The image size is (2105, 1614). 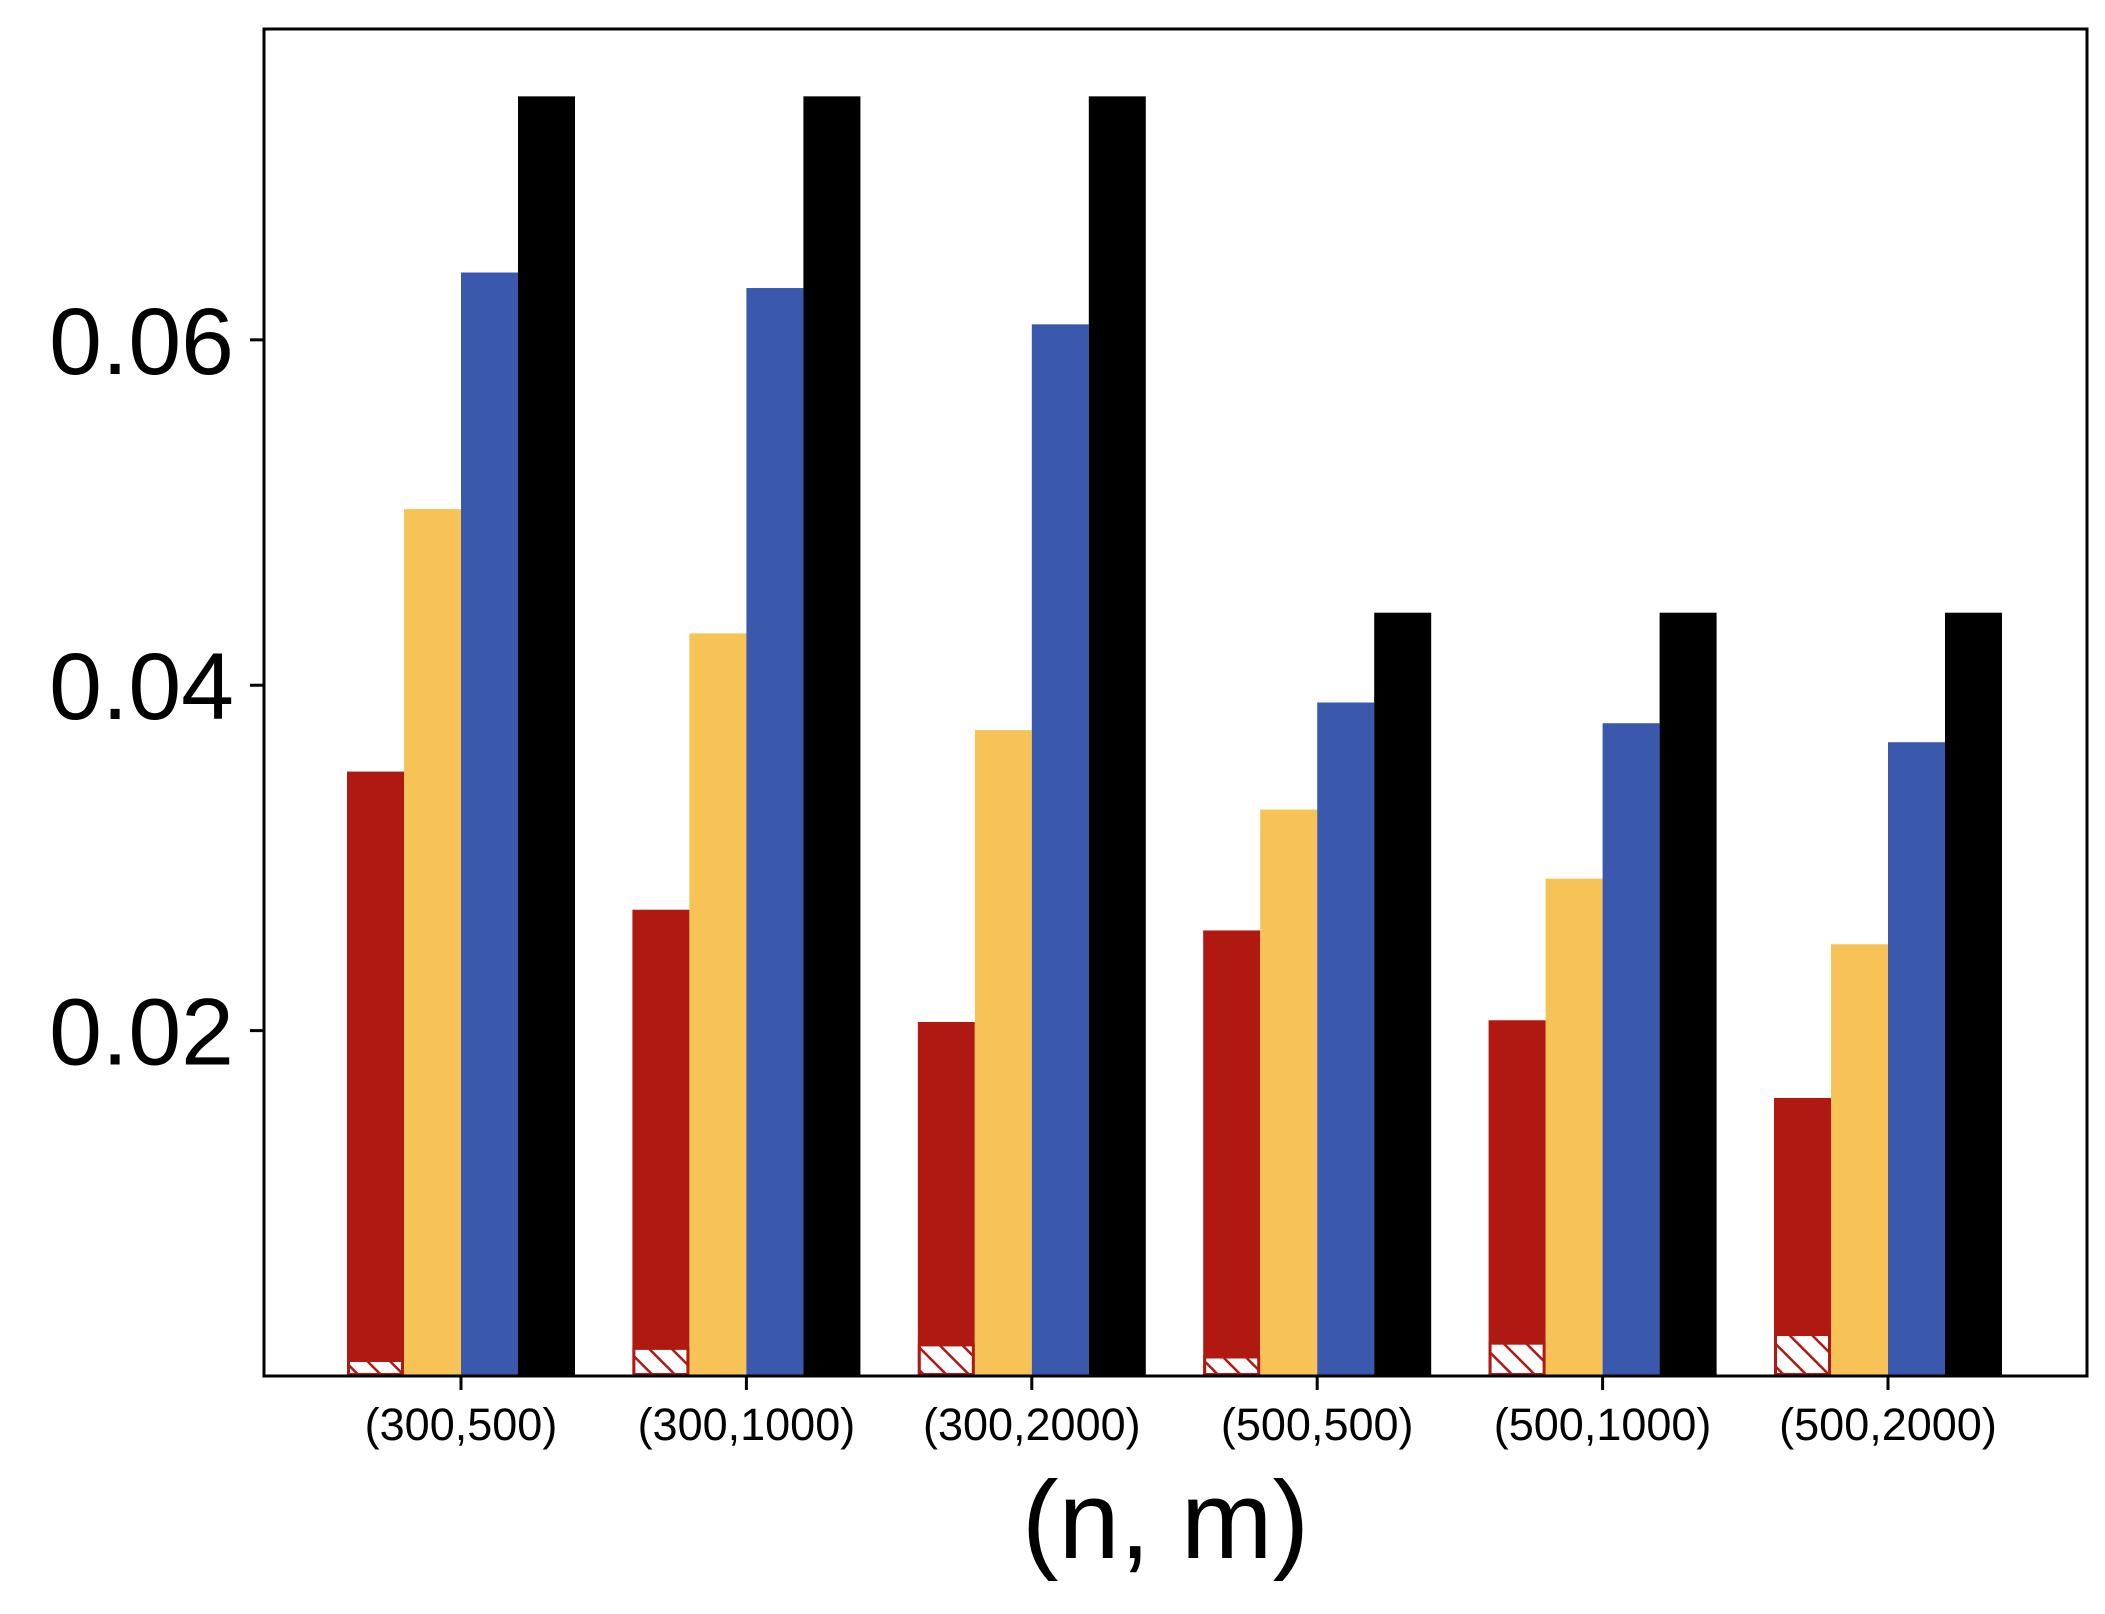 What do you see at coordinates (141, 342) in the screenshot?
I see `y-tick-label: 0.06` at bounding box center [141, 342].